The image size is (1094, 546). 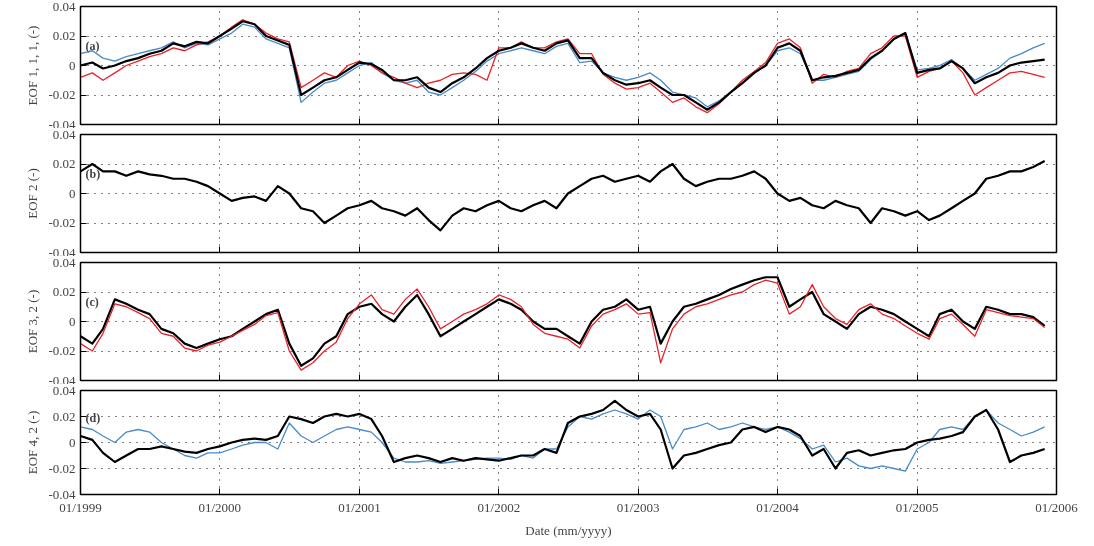 I want to click on x-tick-label: 01/2000, so click(x=220, y=507).